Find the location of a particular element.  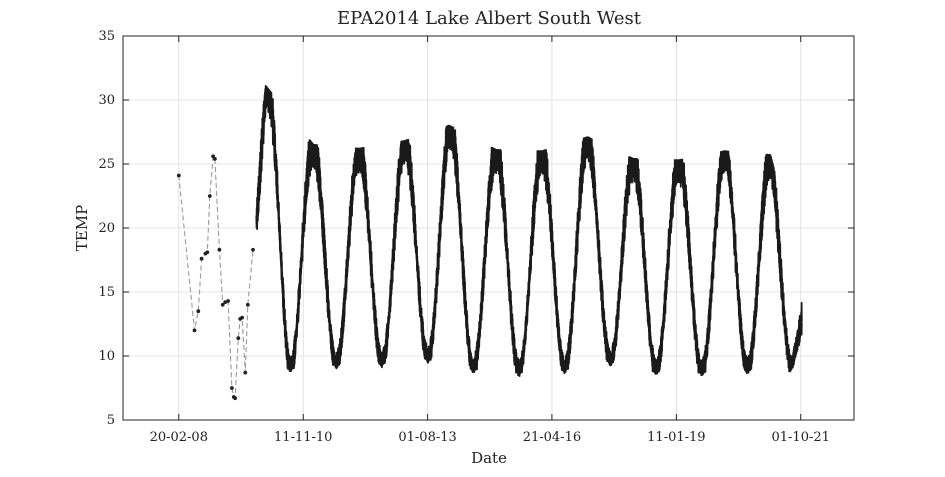

y-tick-label: 30 is located at coordinates (106, 100).